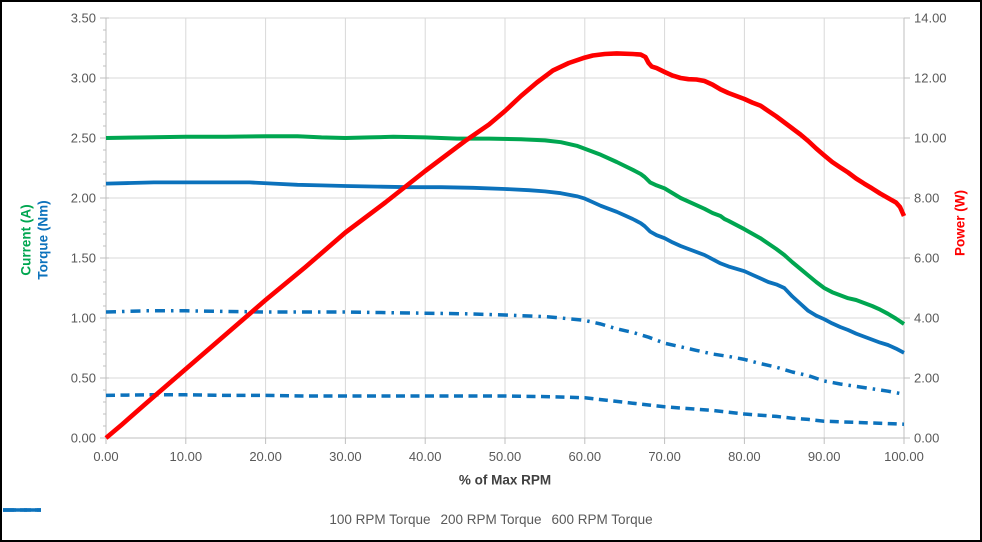  Describe the element at coordinates (926, 198) in the screenshot. I see `right-axis-tick-label: 8.00` at that location.